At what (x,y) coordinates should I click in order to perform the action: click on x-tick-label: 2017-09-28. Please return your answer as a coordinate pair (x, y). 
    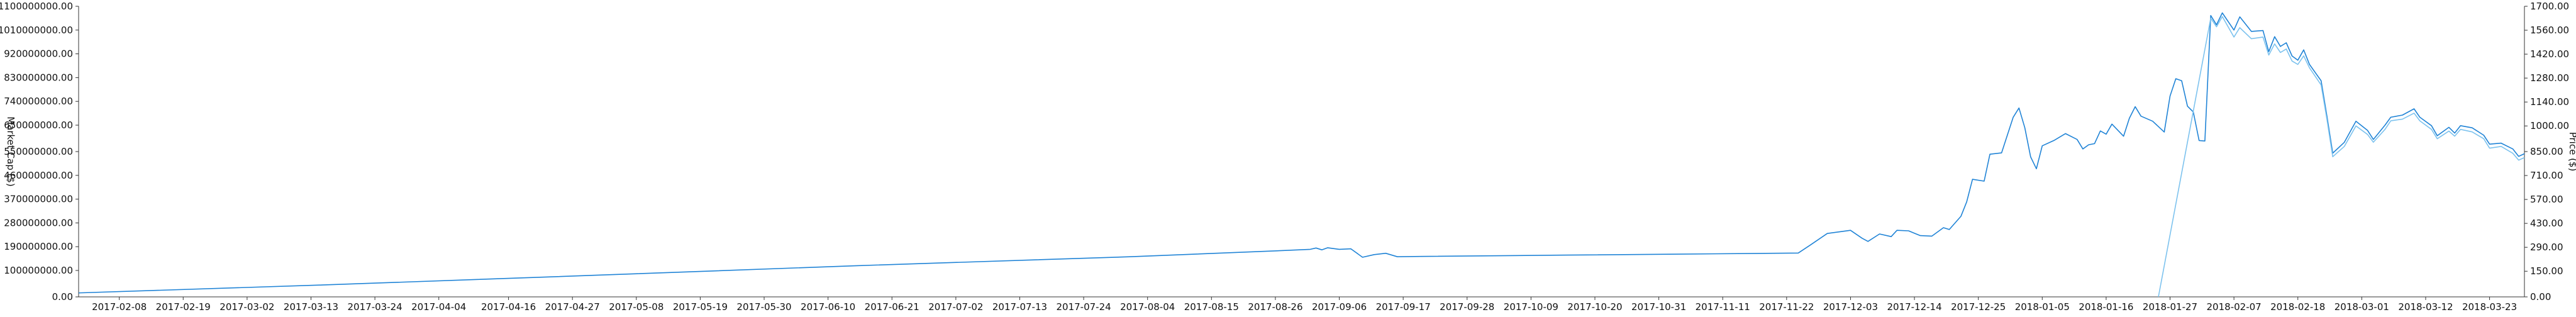
    Looking at the image, I should click on (1467, 307).